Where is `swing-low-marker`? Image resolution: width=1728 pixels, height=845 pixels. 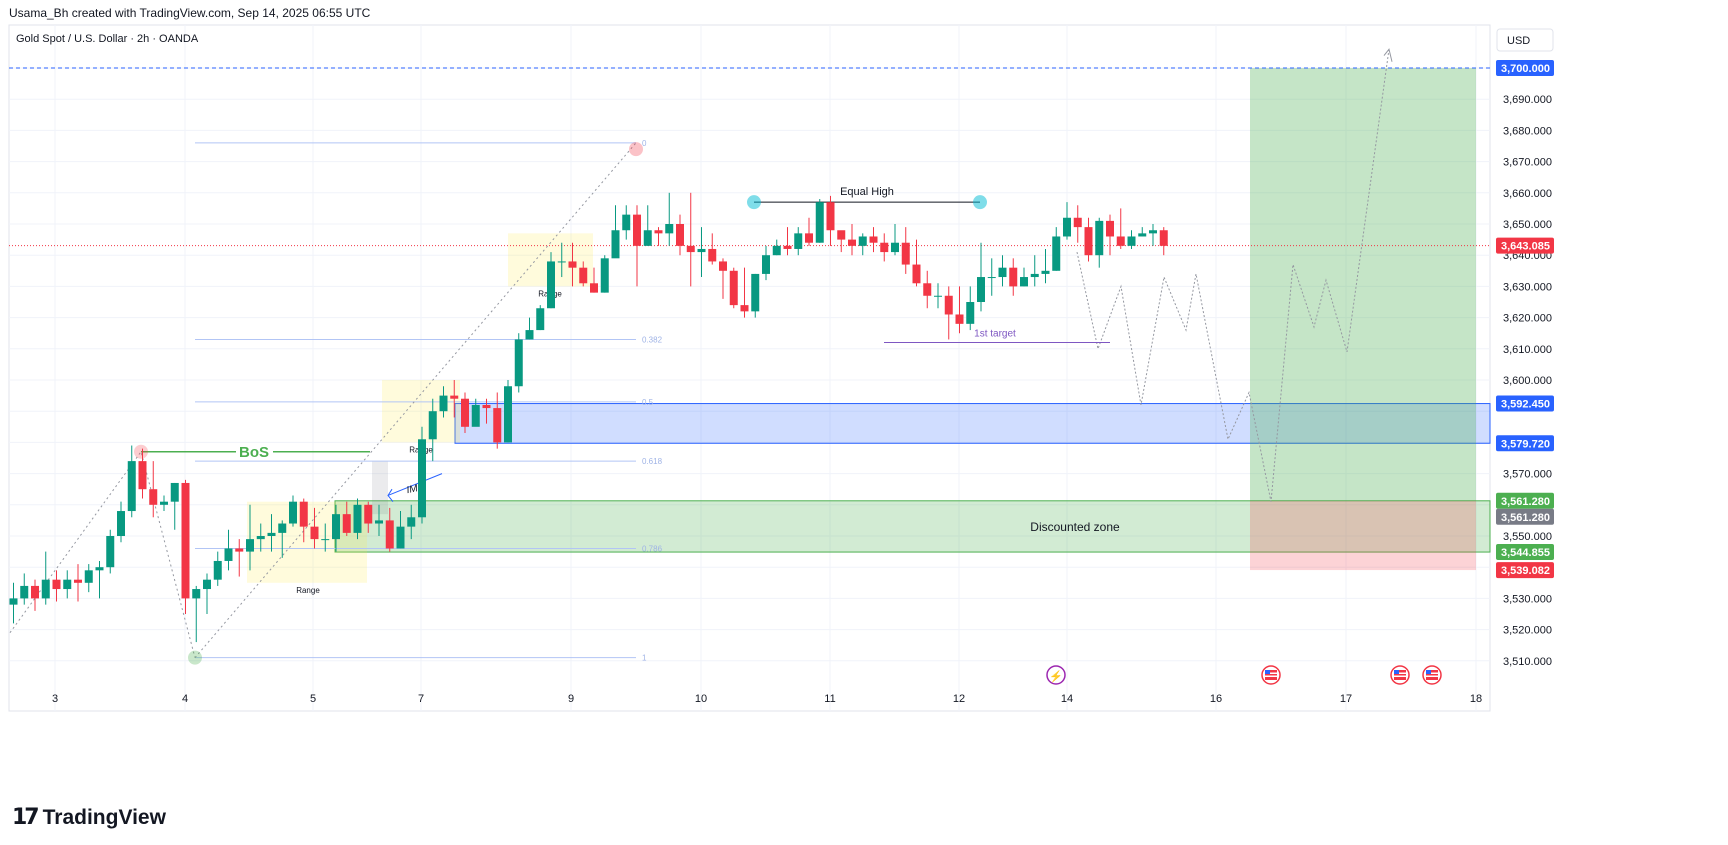 swing-low-marker is located at coordinates (195, 657).